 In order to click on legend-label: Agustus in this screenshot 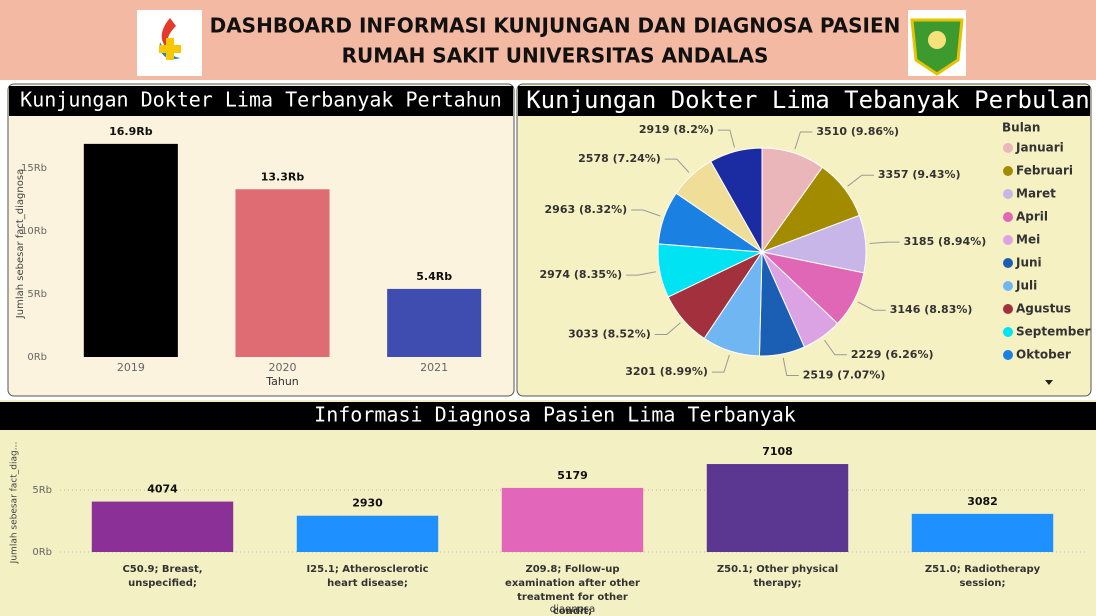, I will do `click(1043, 309)`.